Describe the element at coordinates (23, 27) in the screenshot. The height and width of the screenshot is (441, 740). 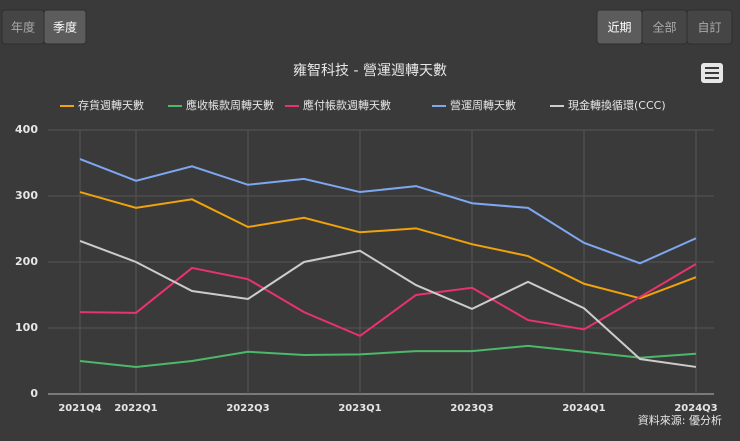
I see `toggle-label: 年度` at that location.